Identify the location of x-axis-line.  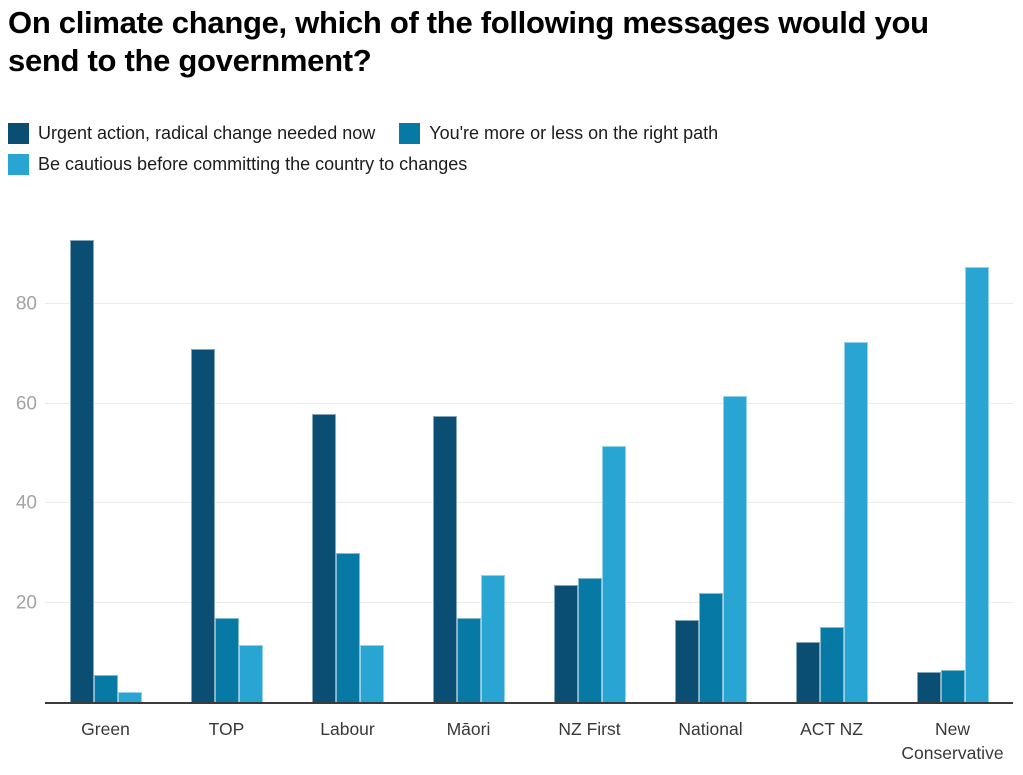
(529, 703).